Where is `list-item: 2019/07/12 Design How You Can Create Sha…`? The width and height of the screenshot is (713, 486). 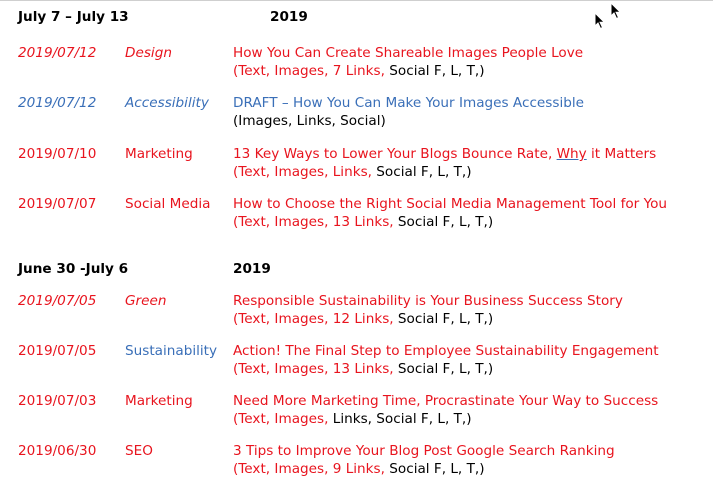
list-item: 2019/07/12 Design How You Can Create Sha… is located at coordinates (356, 65).